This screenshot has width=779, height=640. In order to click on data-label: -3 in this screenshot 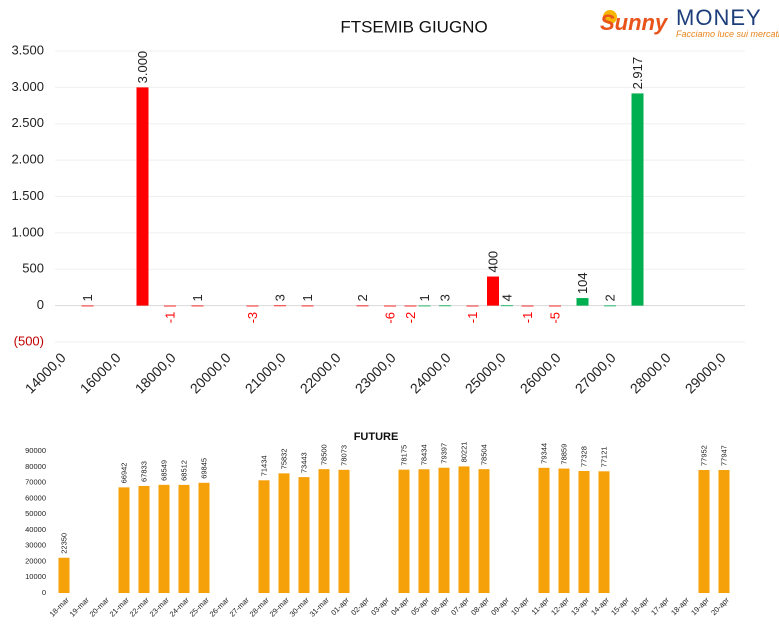, I will do `click(252, 318)`.